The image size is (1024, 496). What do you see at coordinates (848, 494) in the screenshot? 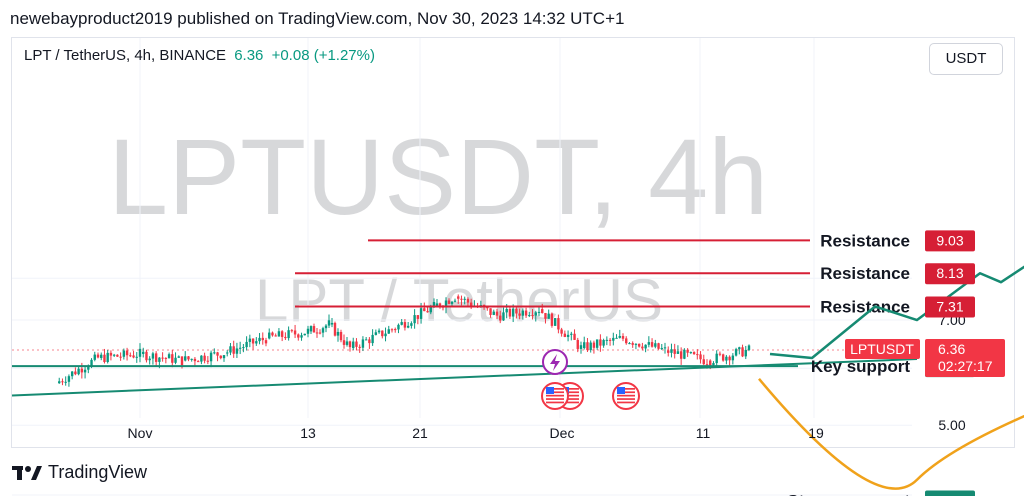
I see `level-label: Strong support` at bounding box center [848, 494].